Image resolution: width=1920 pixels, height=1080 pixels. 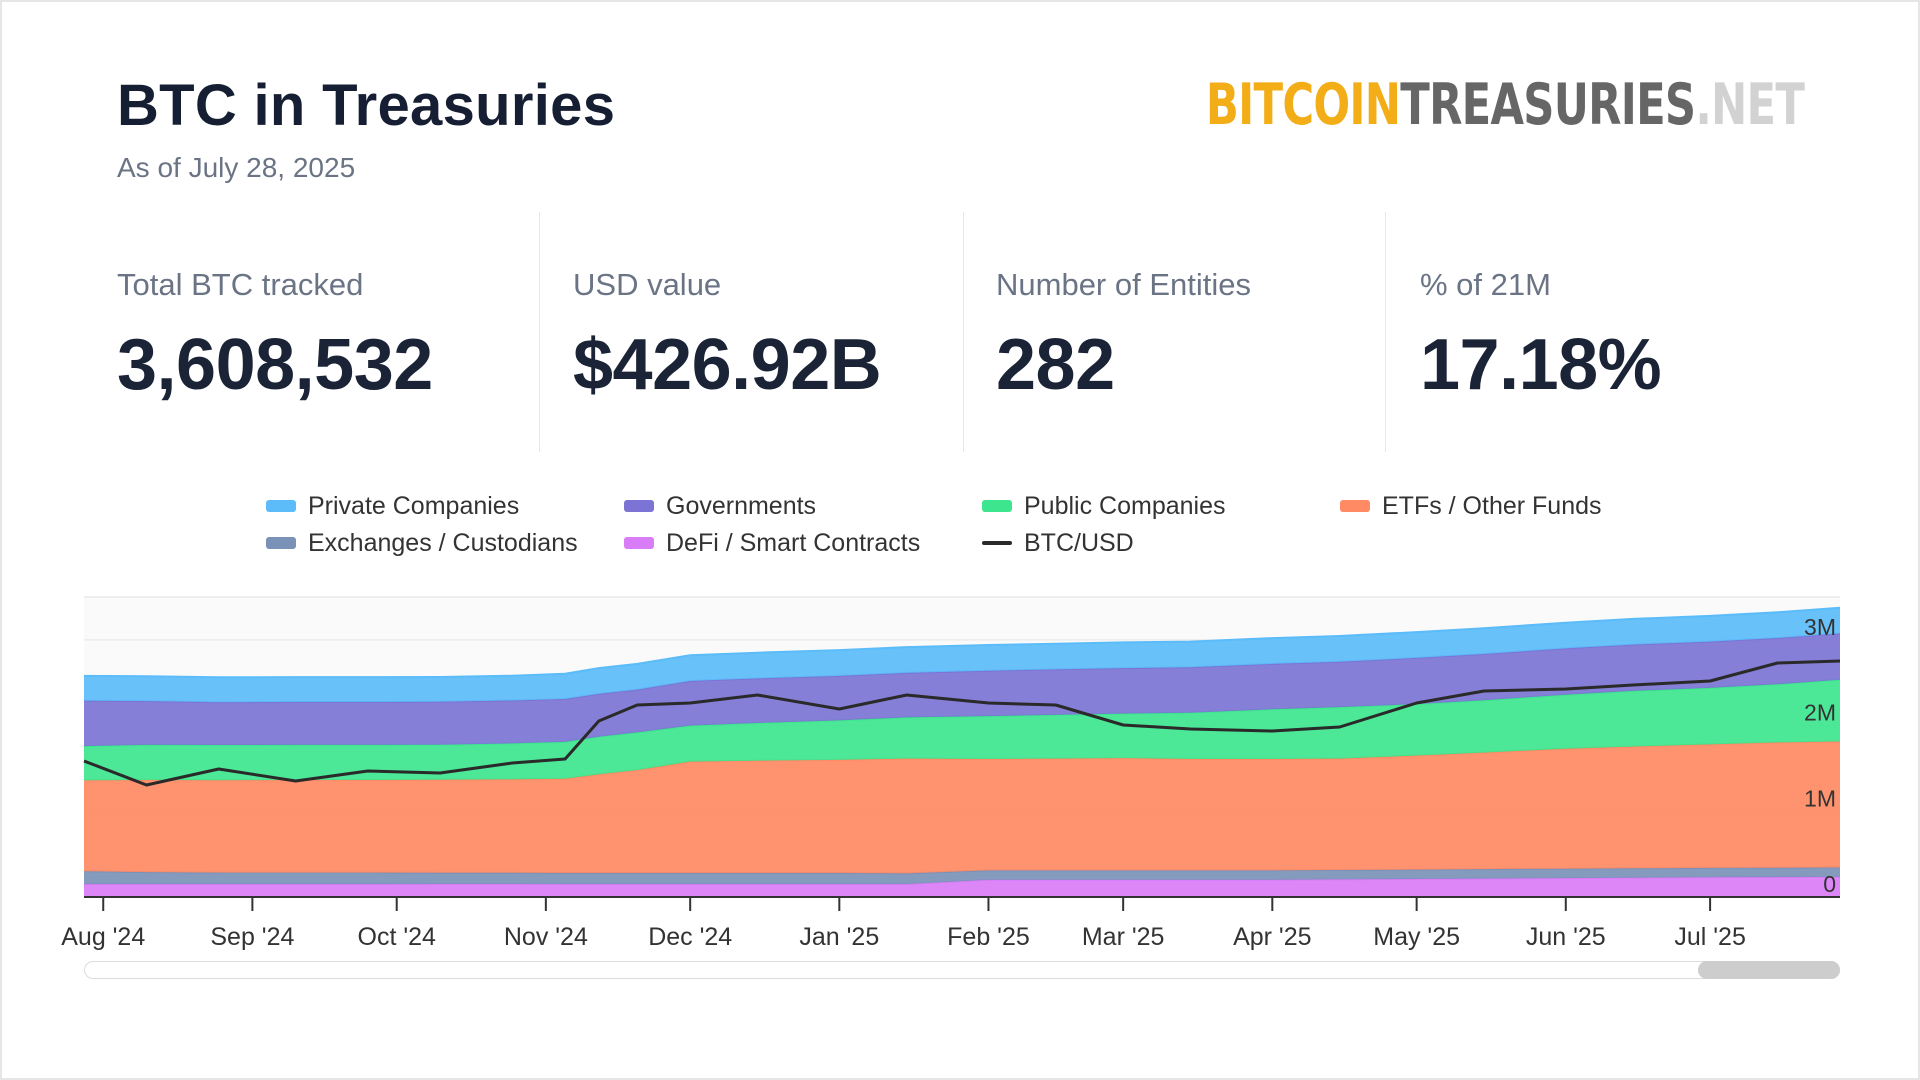 What do you see at coordinates (741, 505) in the screenshot?
I see `legend-label: Governments` at bounding box center [741, 505].